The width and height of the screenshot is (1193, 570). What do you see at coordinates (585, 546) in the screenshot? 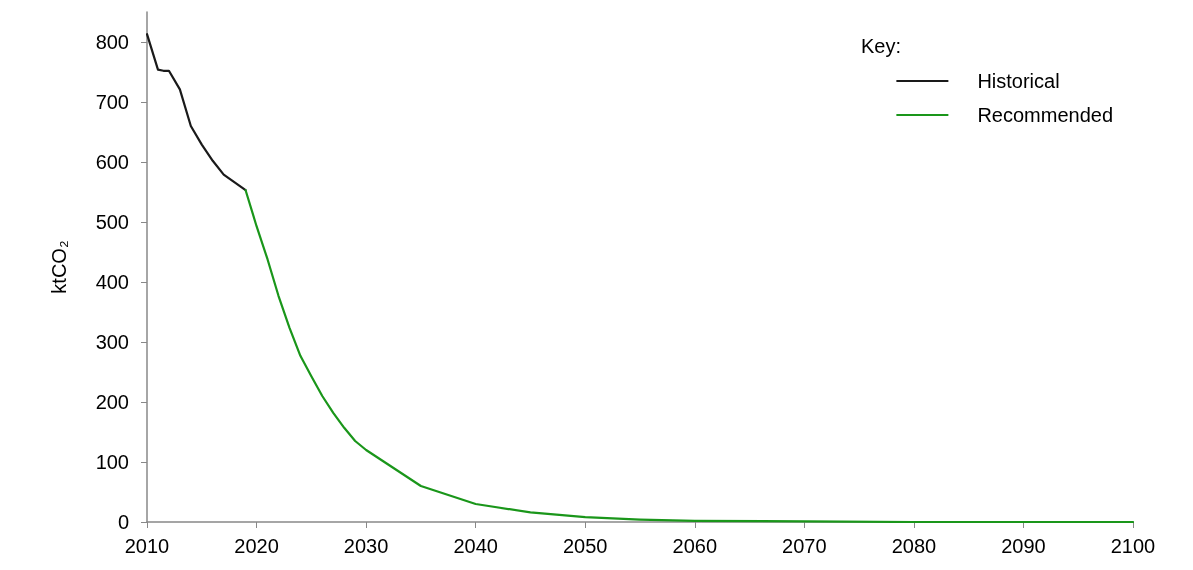
I see `x-tick-label: 2050` at bounding box center [585, 546].